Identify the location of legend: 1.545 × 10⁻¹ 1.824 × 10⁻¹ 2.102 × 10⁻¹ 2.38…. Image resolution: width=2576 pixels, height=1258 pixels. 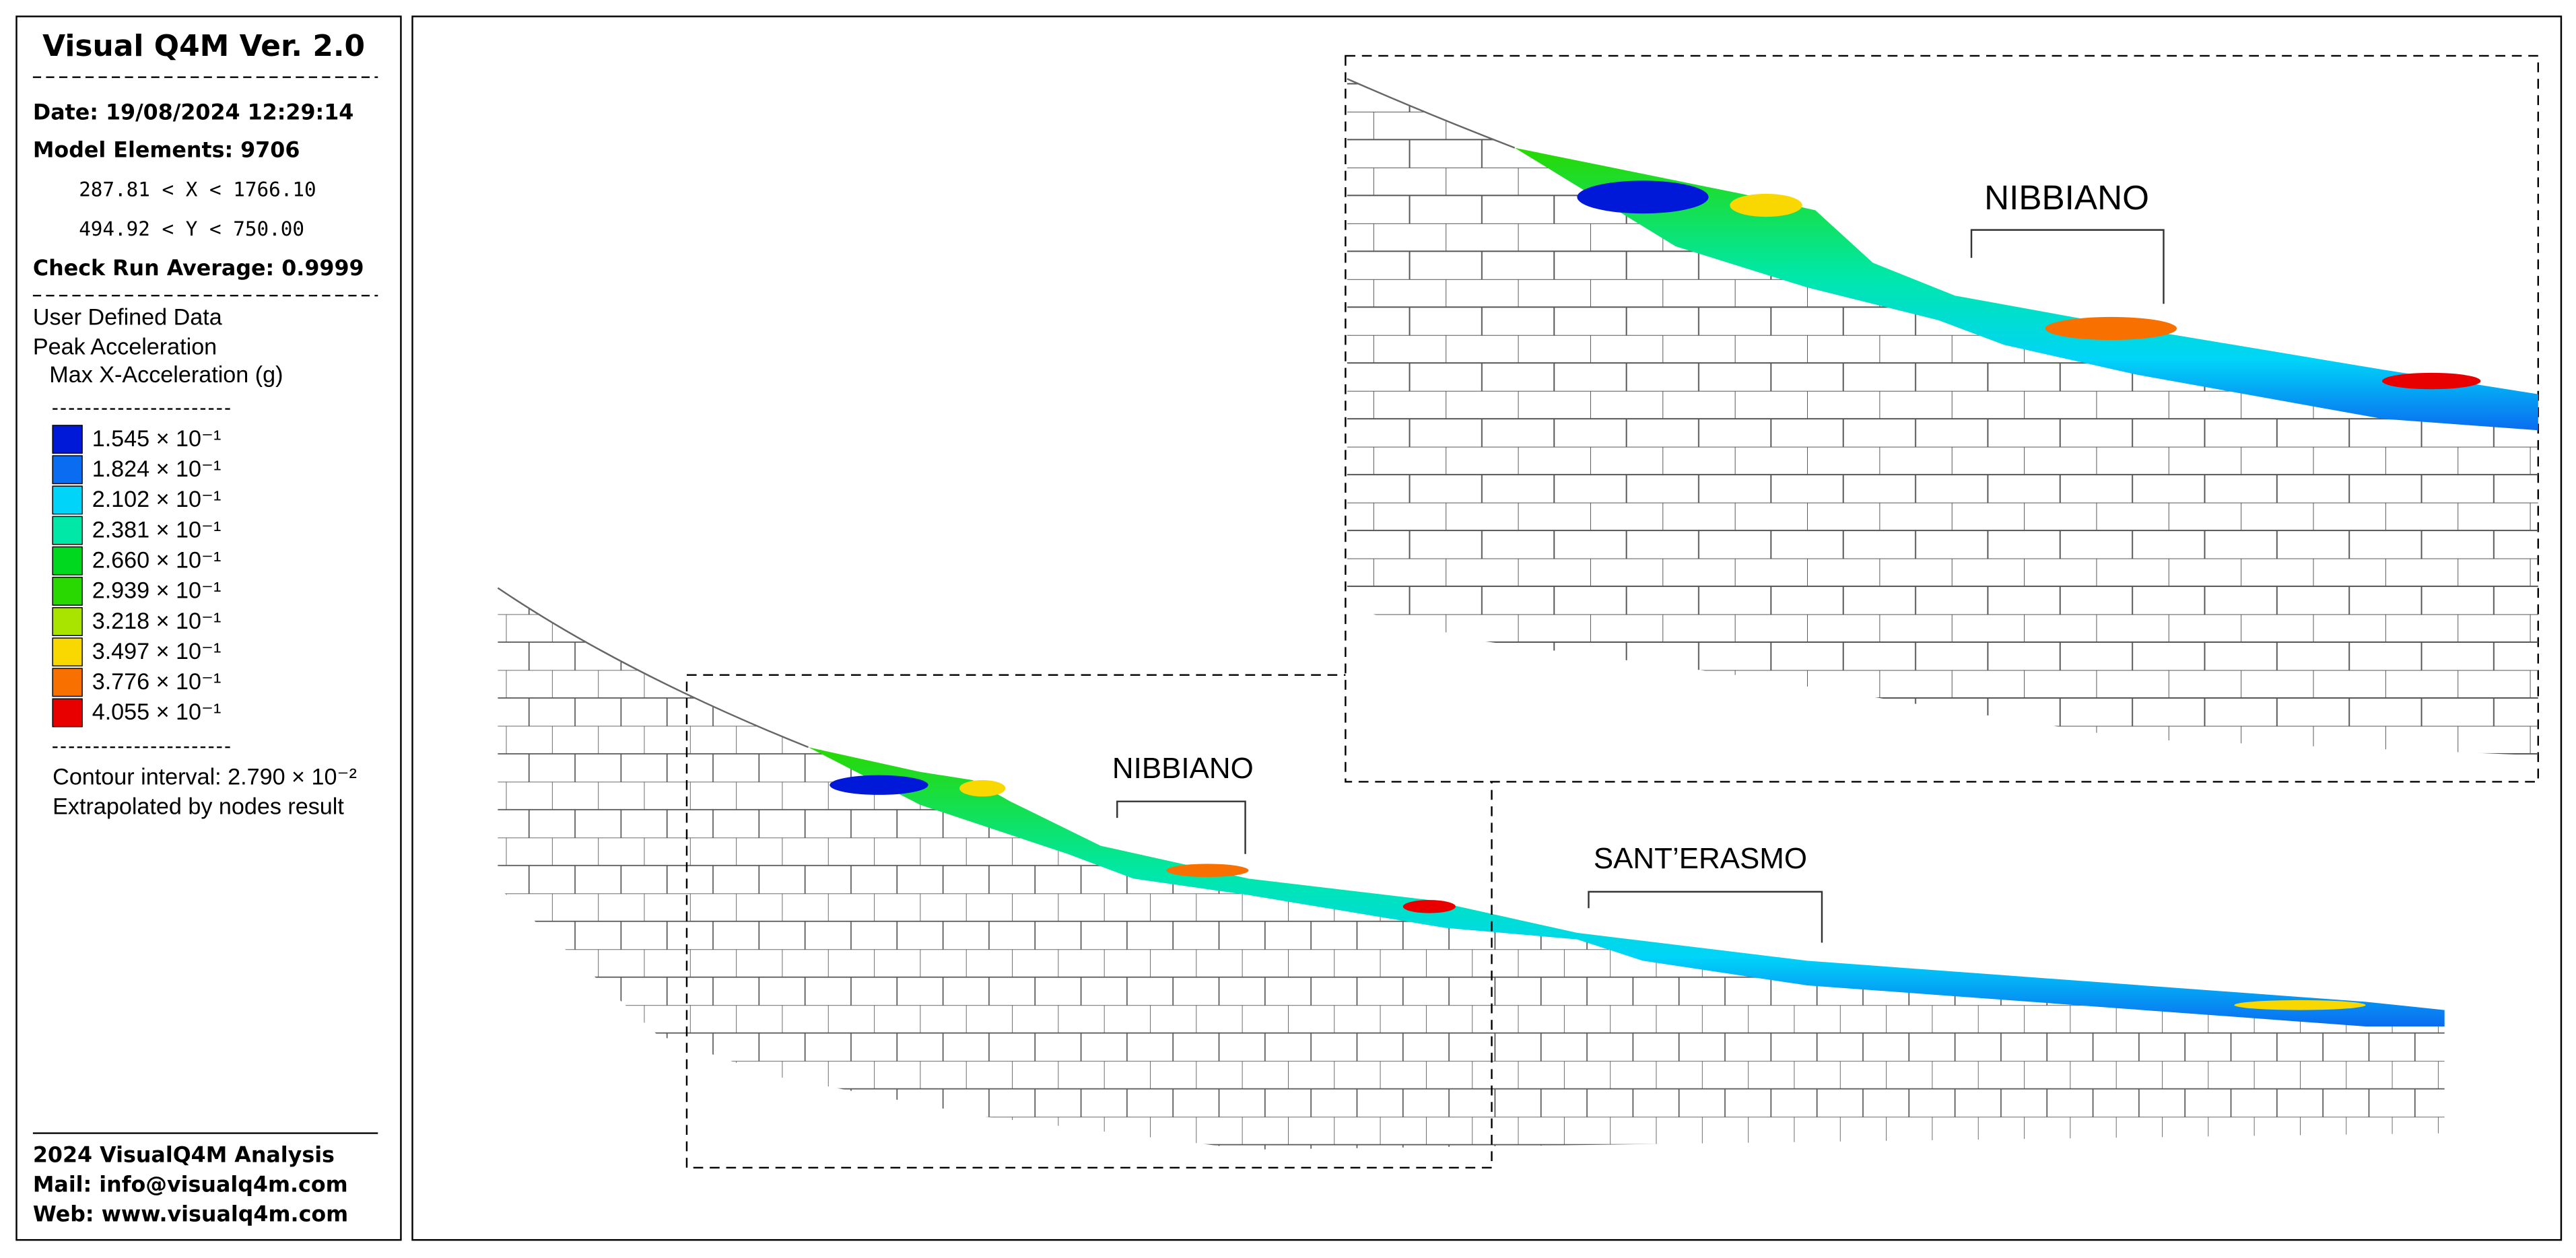
(137, 577).